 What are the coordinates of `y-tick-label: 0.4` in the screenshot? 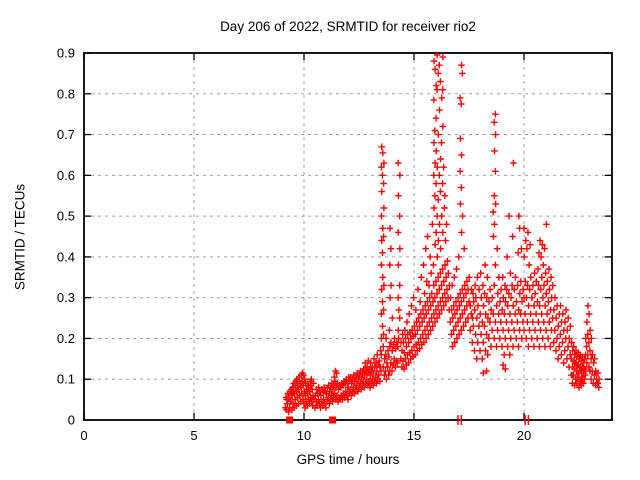 It's located at (66, 256).